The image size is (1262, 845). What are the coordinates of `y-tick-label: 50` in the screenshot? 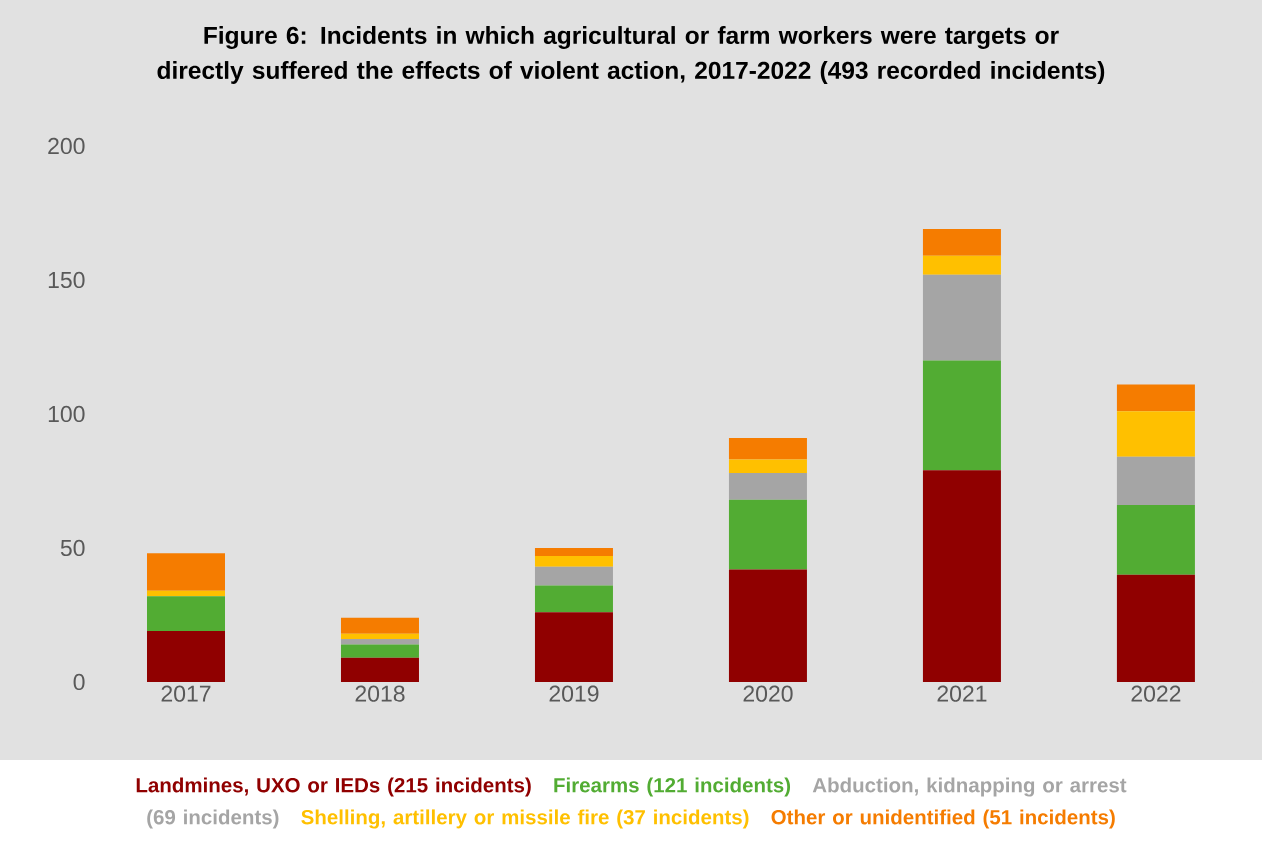 It's located at (72, 548).